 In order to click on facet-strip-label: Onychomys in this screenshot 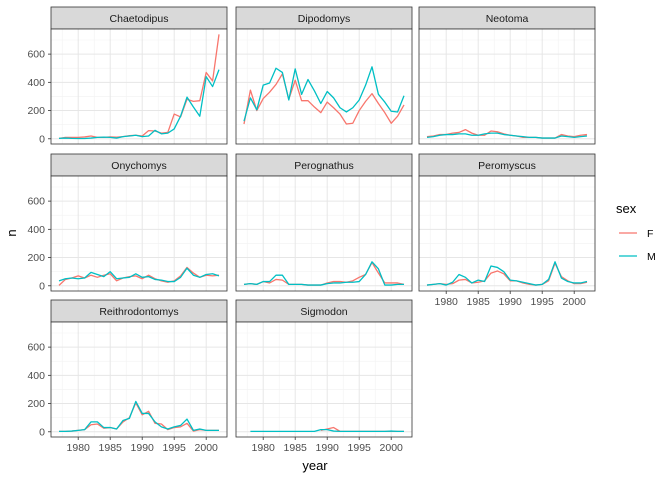, I will do `click(138, 166)`.